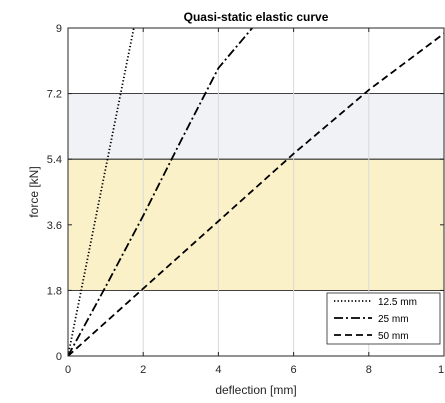 Image resolution: width=445 pixels, height=403 pixels. I want to click on x-axis-label: deflection [mm], so click(255, 390).